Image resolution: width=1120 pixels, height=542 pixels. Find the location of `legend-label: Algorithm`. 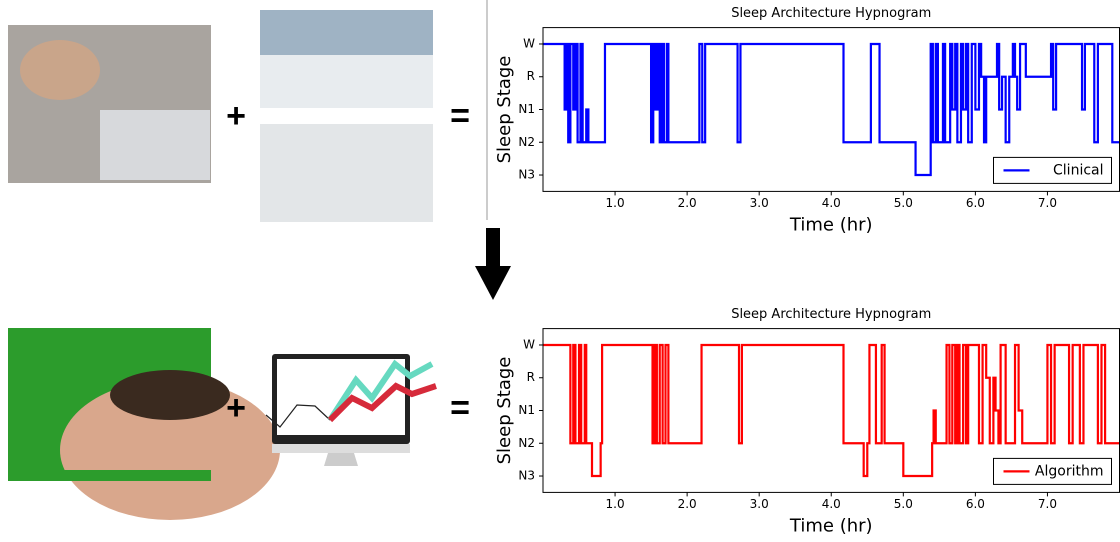

legend-label: Algorithm is located at coordinates (1069, 471).